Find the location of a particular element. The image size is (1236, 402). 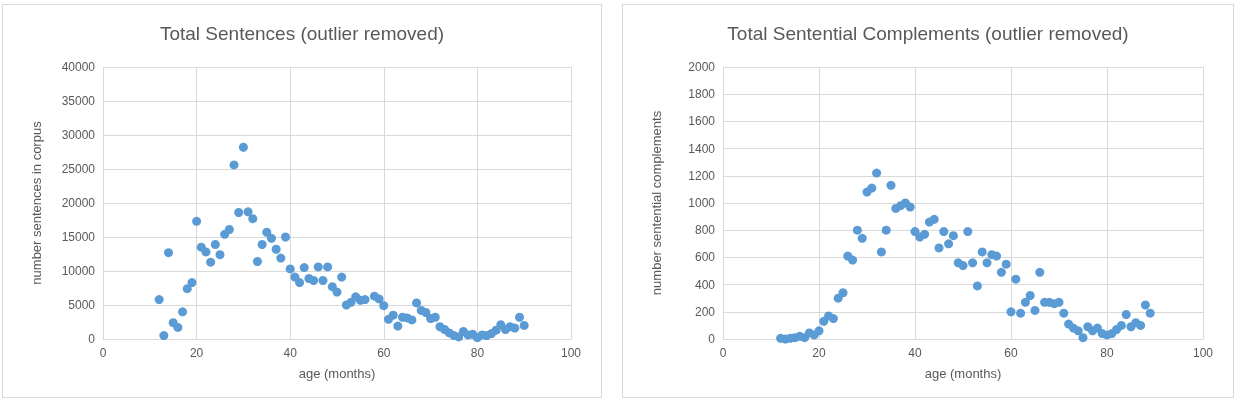

y-tick-label: 1600 is located at coordinates (702, 121).